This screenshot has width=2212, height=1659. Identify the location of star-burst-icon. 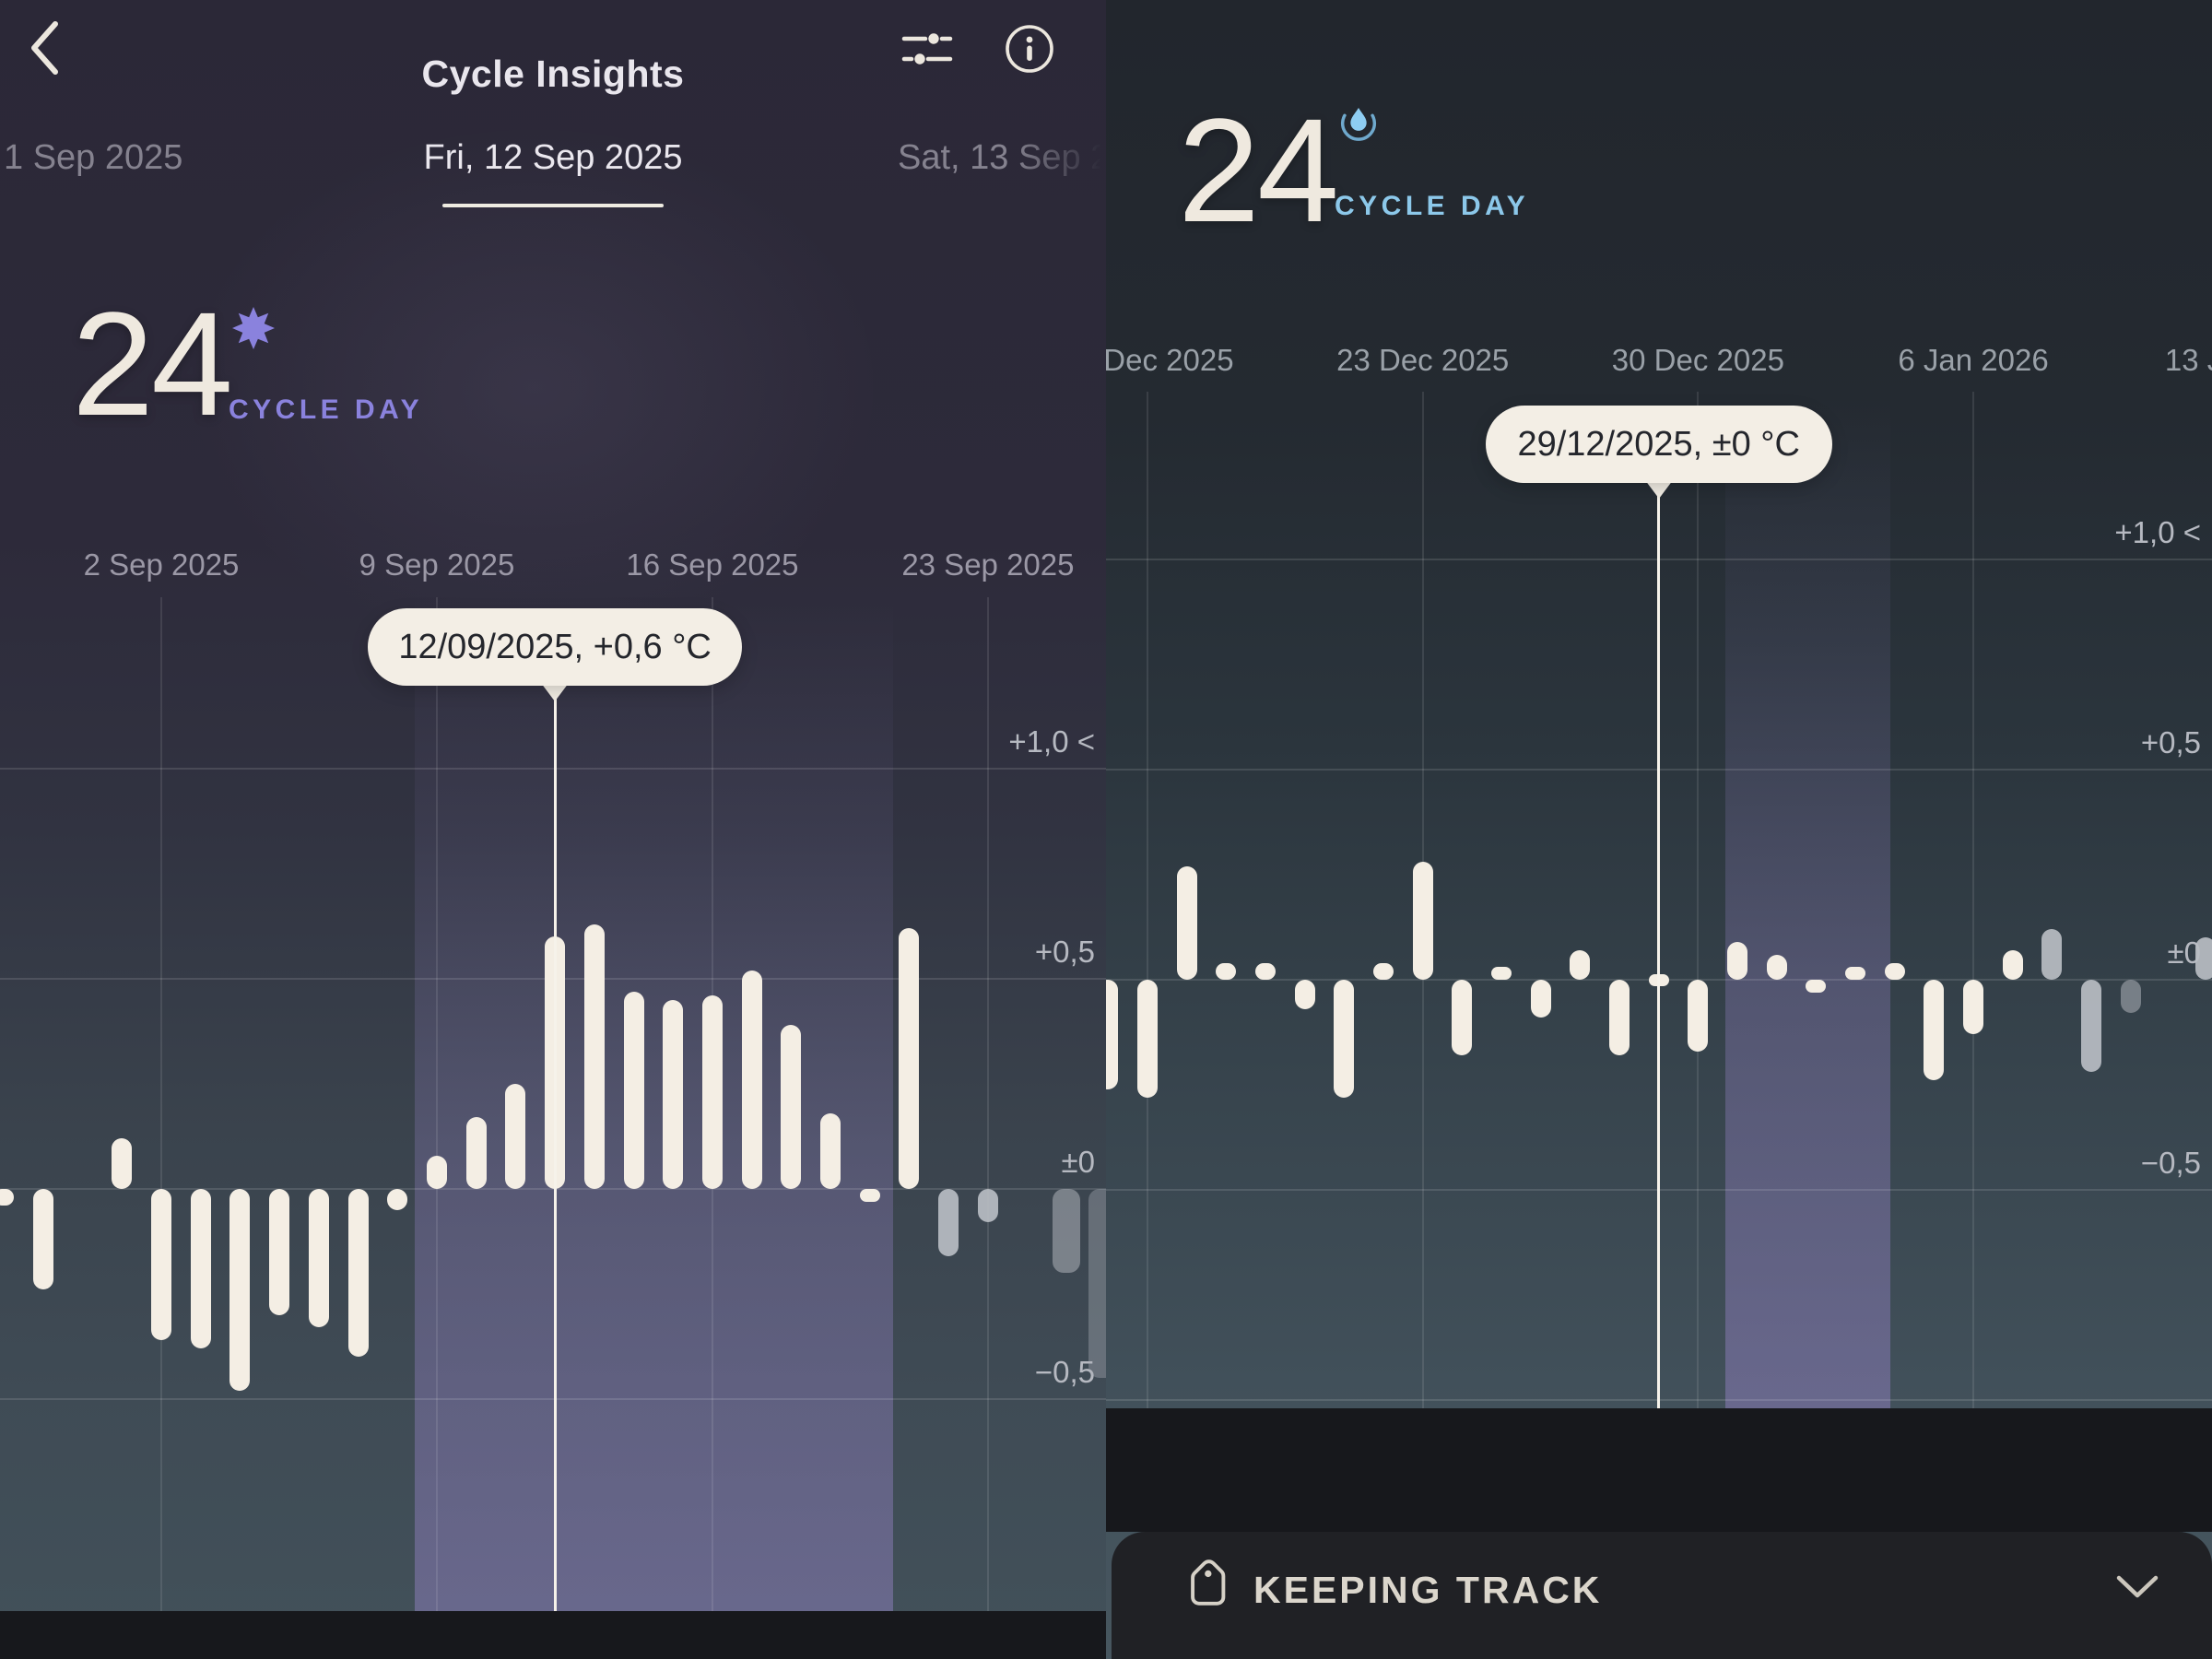
(253, 330).